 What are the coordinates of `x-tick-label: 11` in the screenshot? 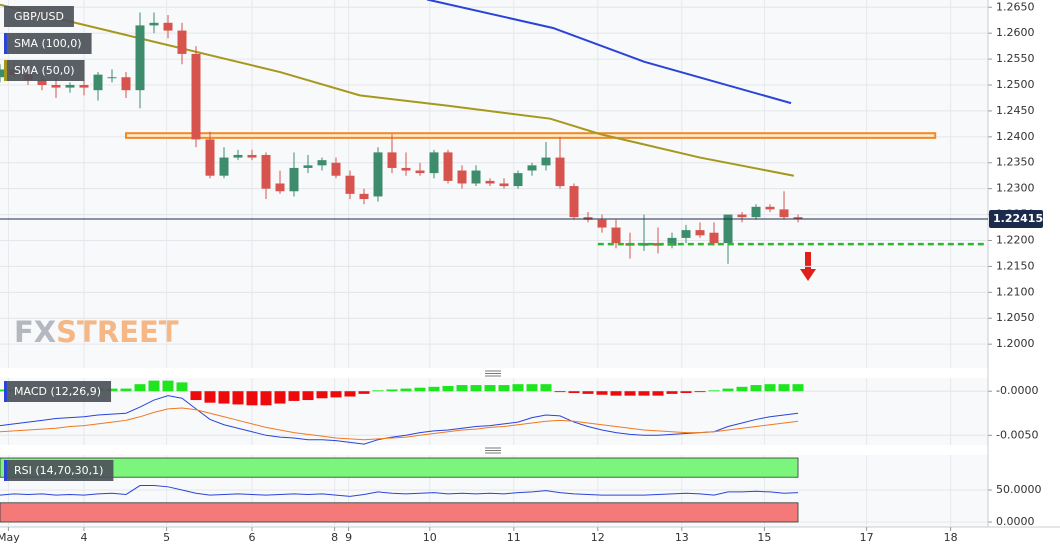 It's located at (514, 537).